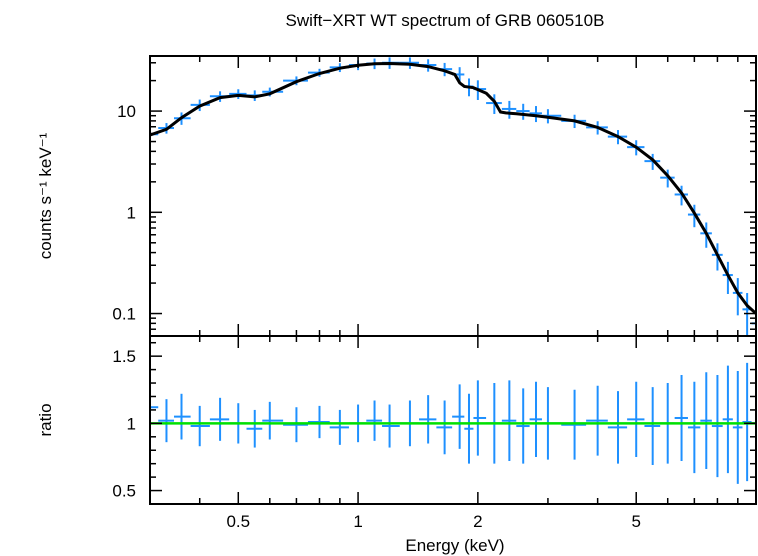 The width and height of the screenshot is (758, 556). What do you see at coordinates (124, 314) in the screenshot?
I see `spectrum-y-tick-label: 0.1` at bounding box center [124, 314].